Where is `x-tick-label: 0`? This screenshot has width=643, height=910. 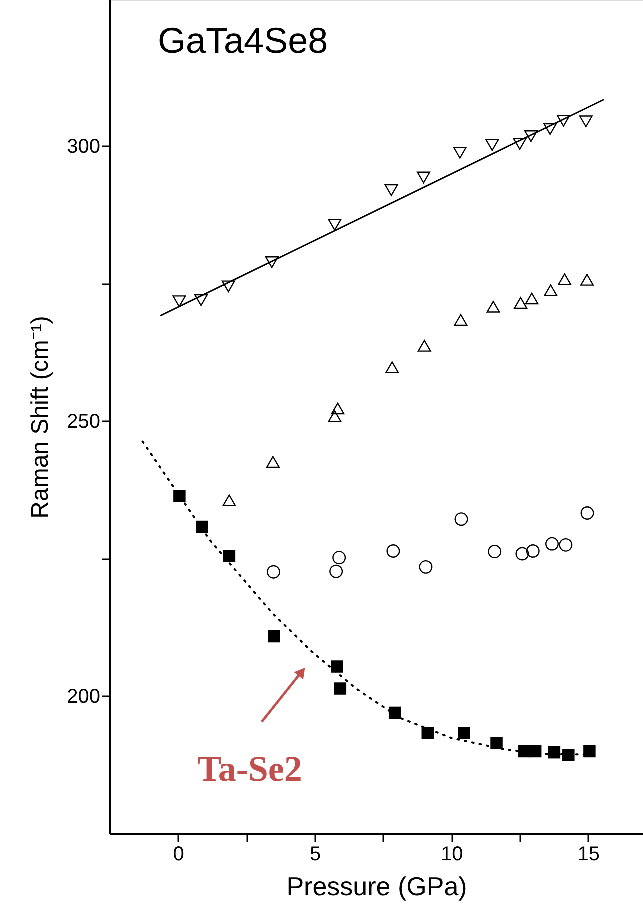
x-tick-label: 0 is located at coordinates (178, 855).